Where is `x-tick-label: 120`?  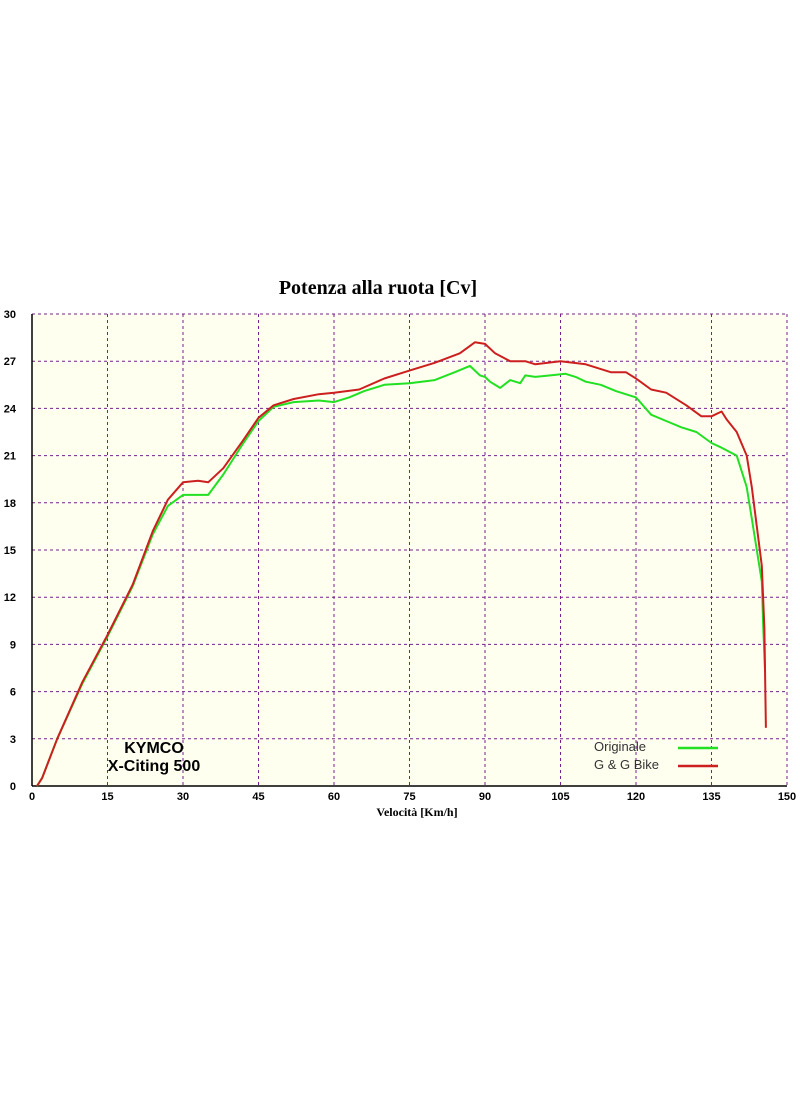
x-tick-label: 120 is located at coordinates (636, 797).